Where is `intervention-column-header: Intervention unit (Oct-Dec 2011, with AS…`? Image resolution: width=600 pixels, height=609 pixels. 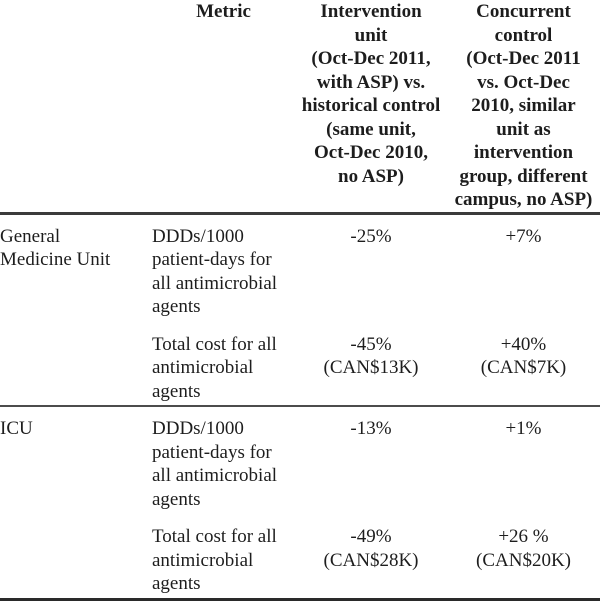
intervention-column-header: Intervention unit (Oct-Dec 2011, with AS… is located at coordinates (371, 94).